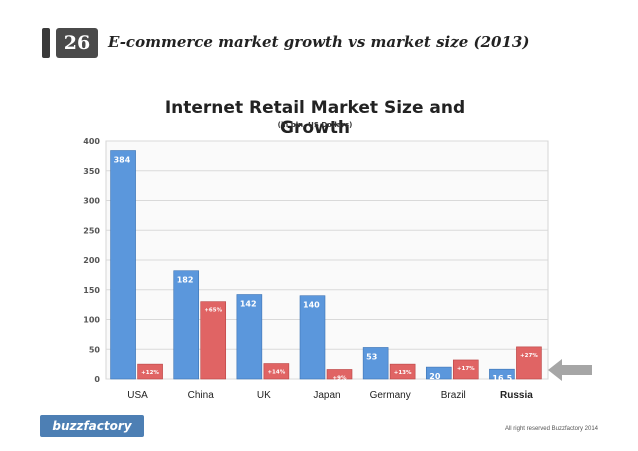  What do you see at coordinates (91, 141) in the screenshot?
I see `y-tick-label: 400` at bounding box center [91, 141].